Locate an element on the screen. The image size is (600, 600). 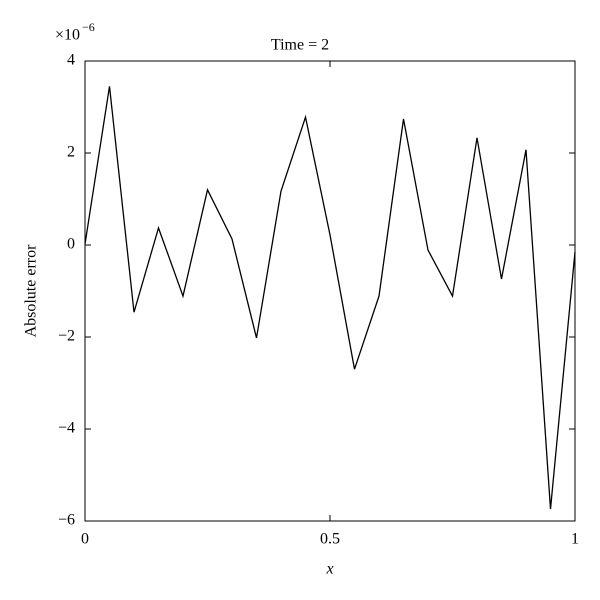
chart-title: Time = 2 is located at coordinates (300, 45).